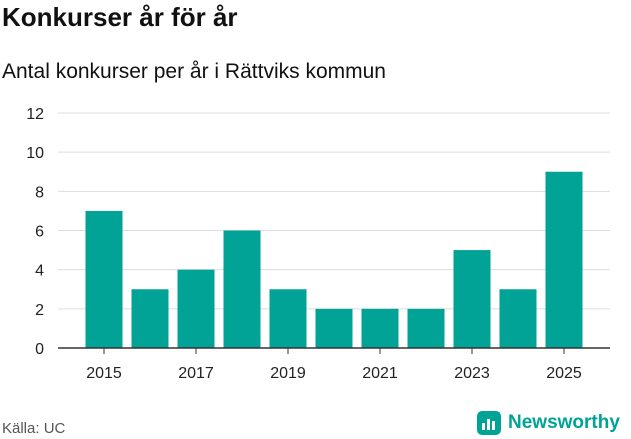  I want to click on bar-2021, so click(380, 328).